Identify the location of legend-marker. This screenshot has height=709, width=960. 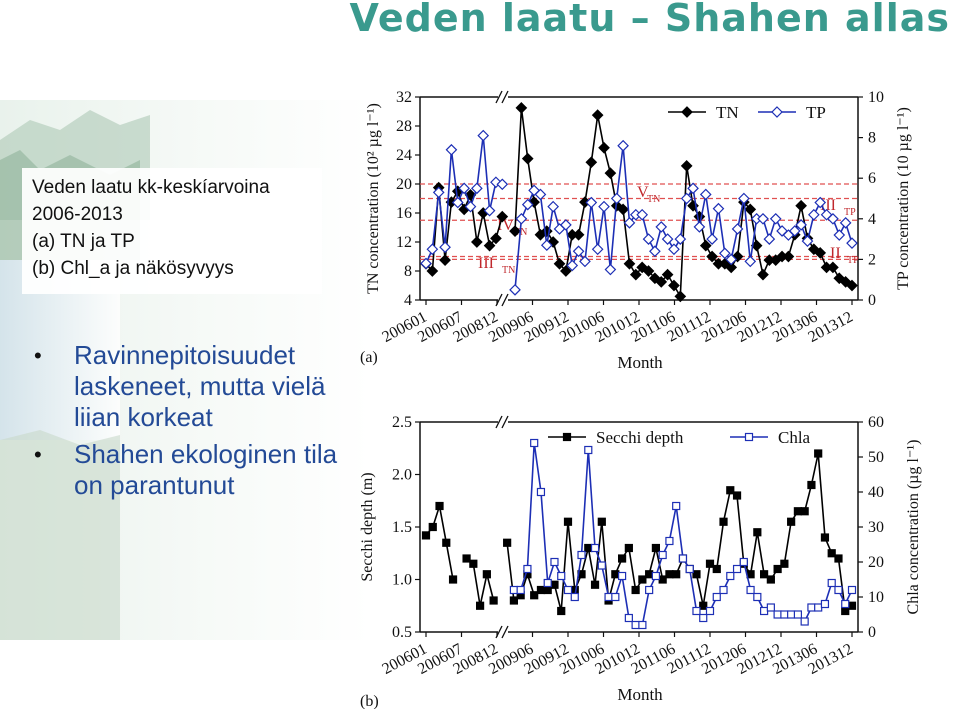
(687, 112).